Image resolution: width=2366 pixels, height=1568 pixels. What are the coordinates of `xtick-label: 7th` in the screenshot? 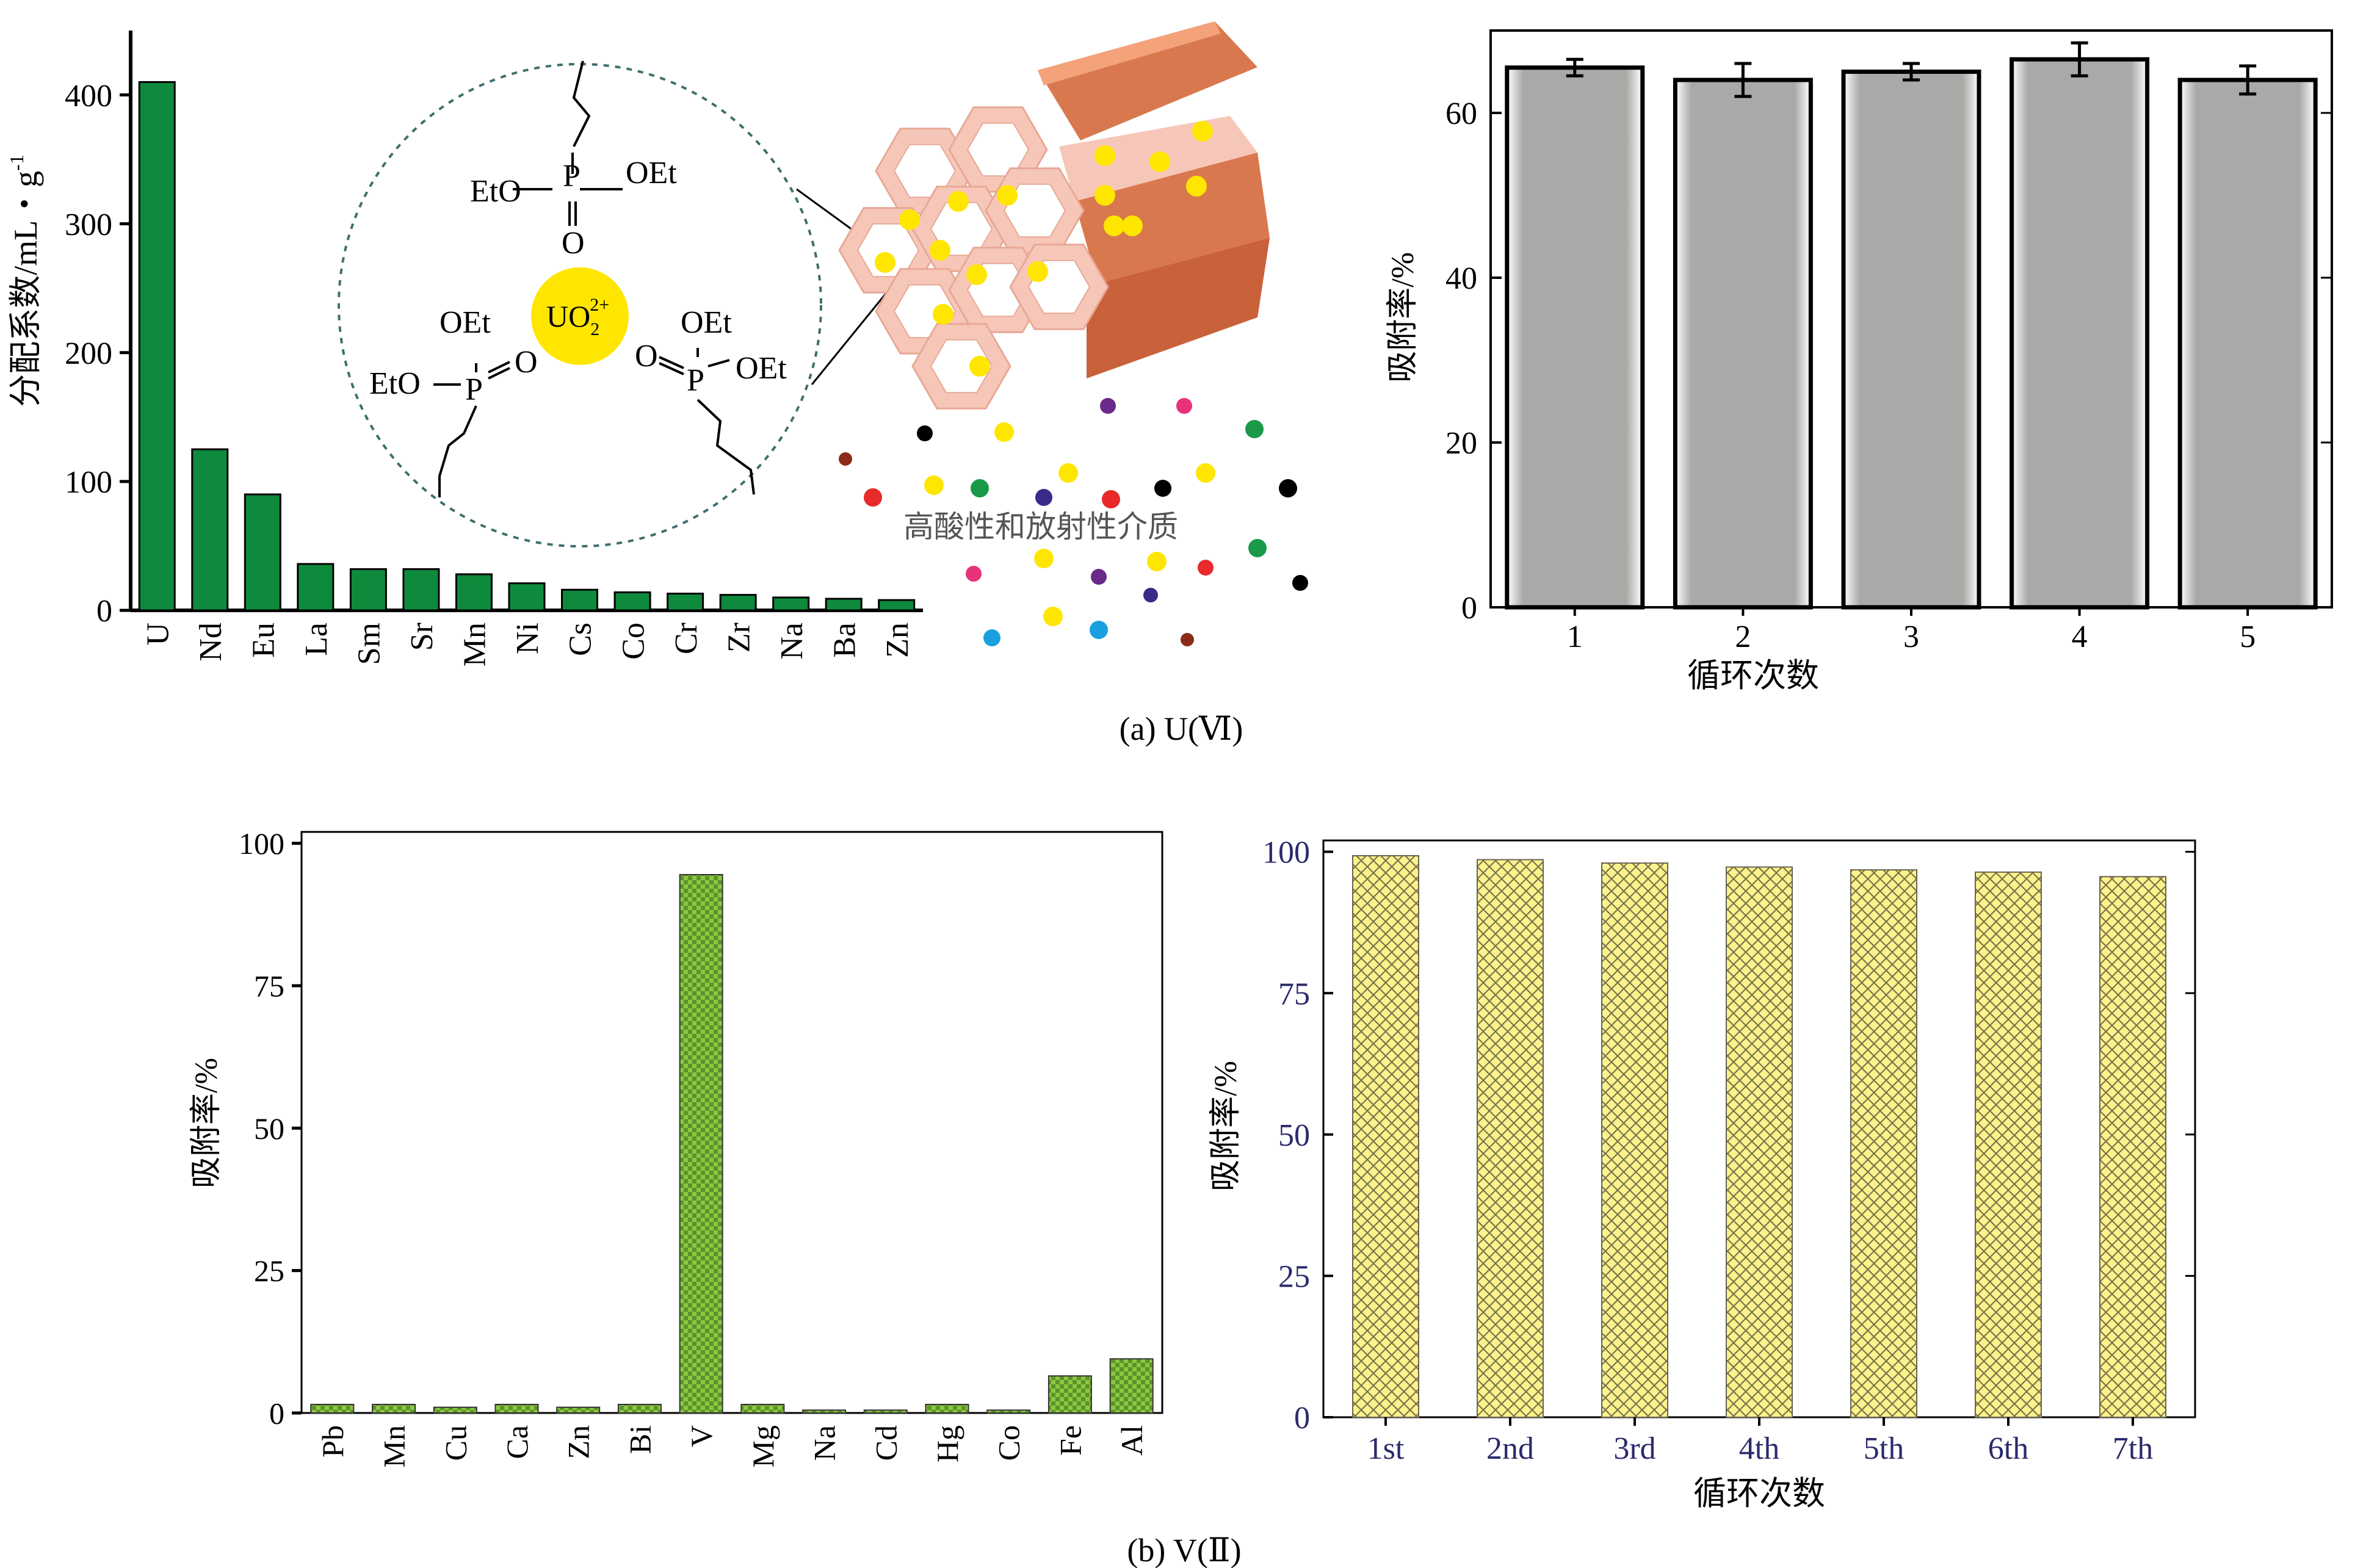 It's located at (2133, 1448).